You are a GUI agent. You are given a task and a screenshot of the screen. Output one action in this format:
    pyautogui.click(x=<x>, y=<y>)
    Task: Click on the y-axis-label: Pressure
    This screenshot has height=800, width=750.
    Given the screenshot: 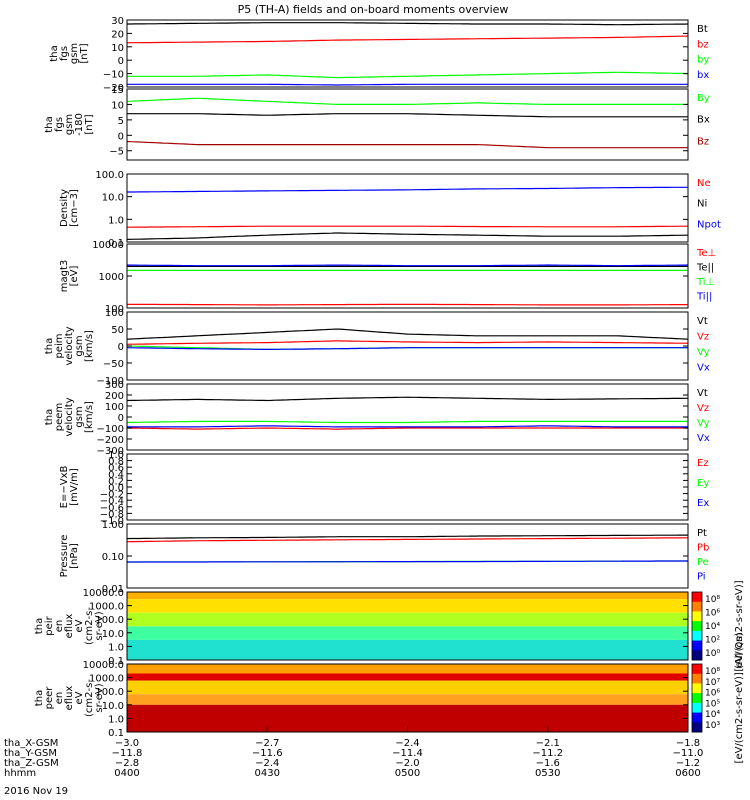 What is the action you would take?
    pyautogui.click(x=64, y=556)
    